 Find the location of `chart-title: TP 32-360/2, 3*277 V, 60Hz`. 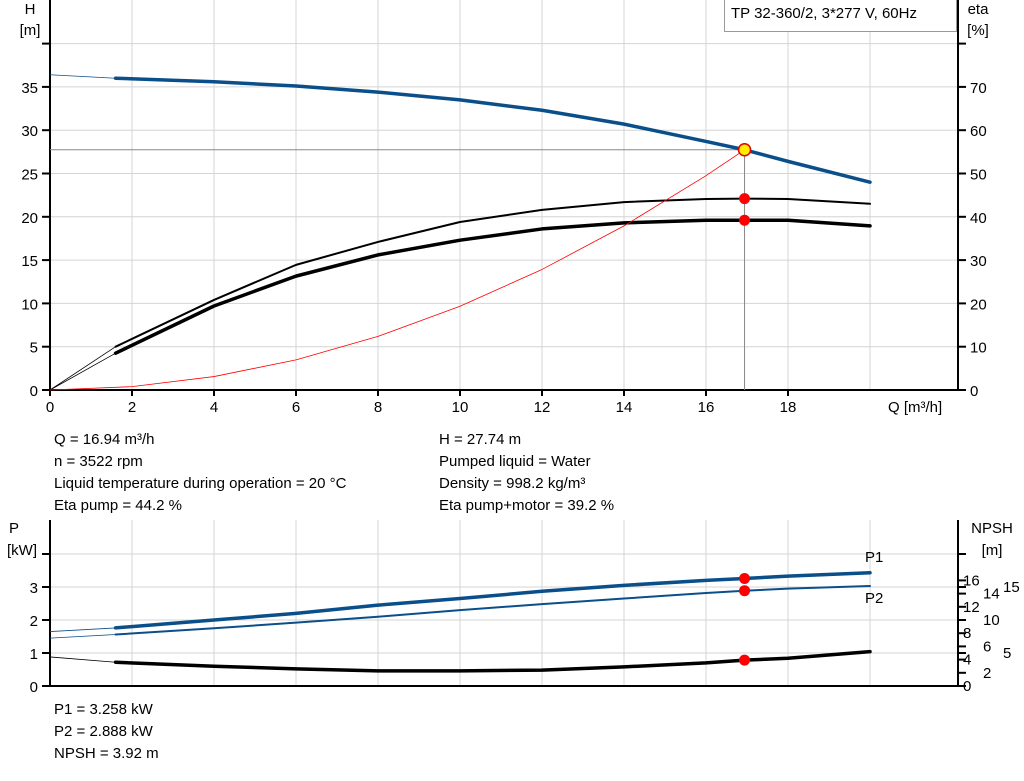

chart-title: TP 32-360/2, 3*277 V, 60Hz is located at coordinates (840, 16).